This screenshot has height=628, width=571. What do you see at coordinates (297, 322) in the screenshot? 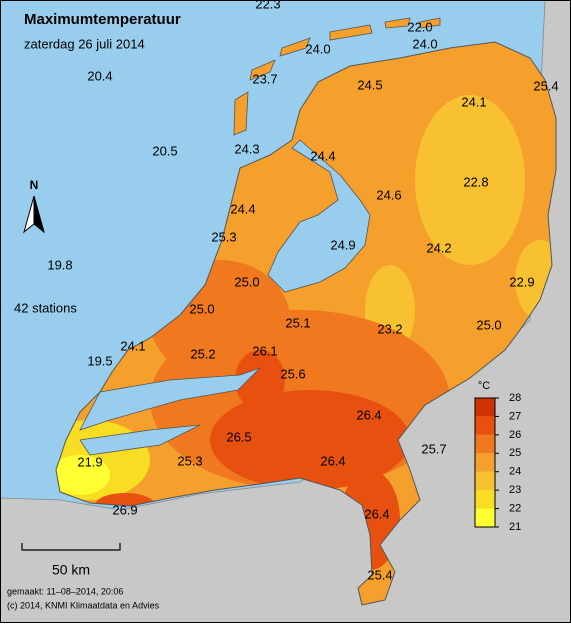
I see `station-value: 25.1` at bounding box center [297, 322].